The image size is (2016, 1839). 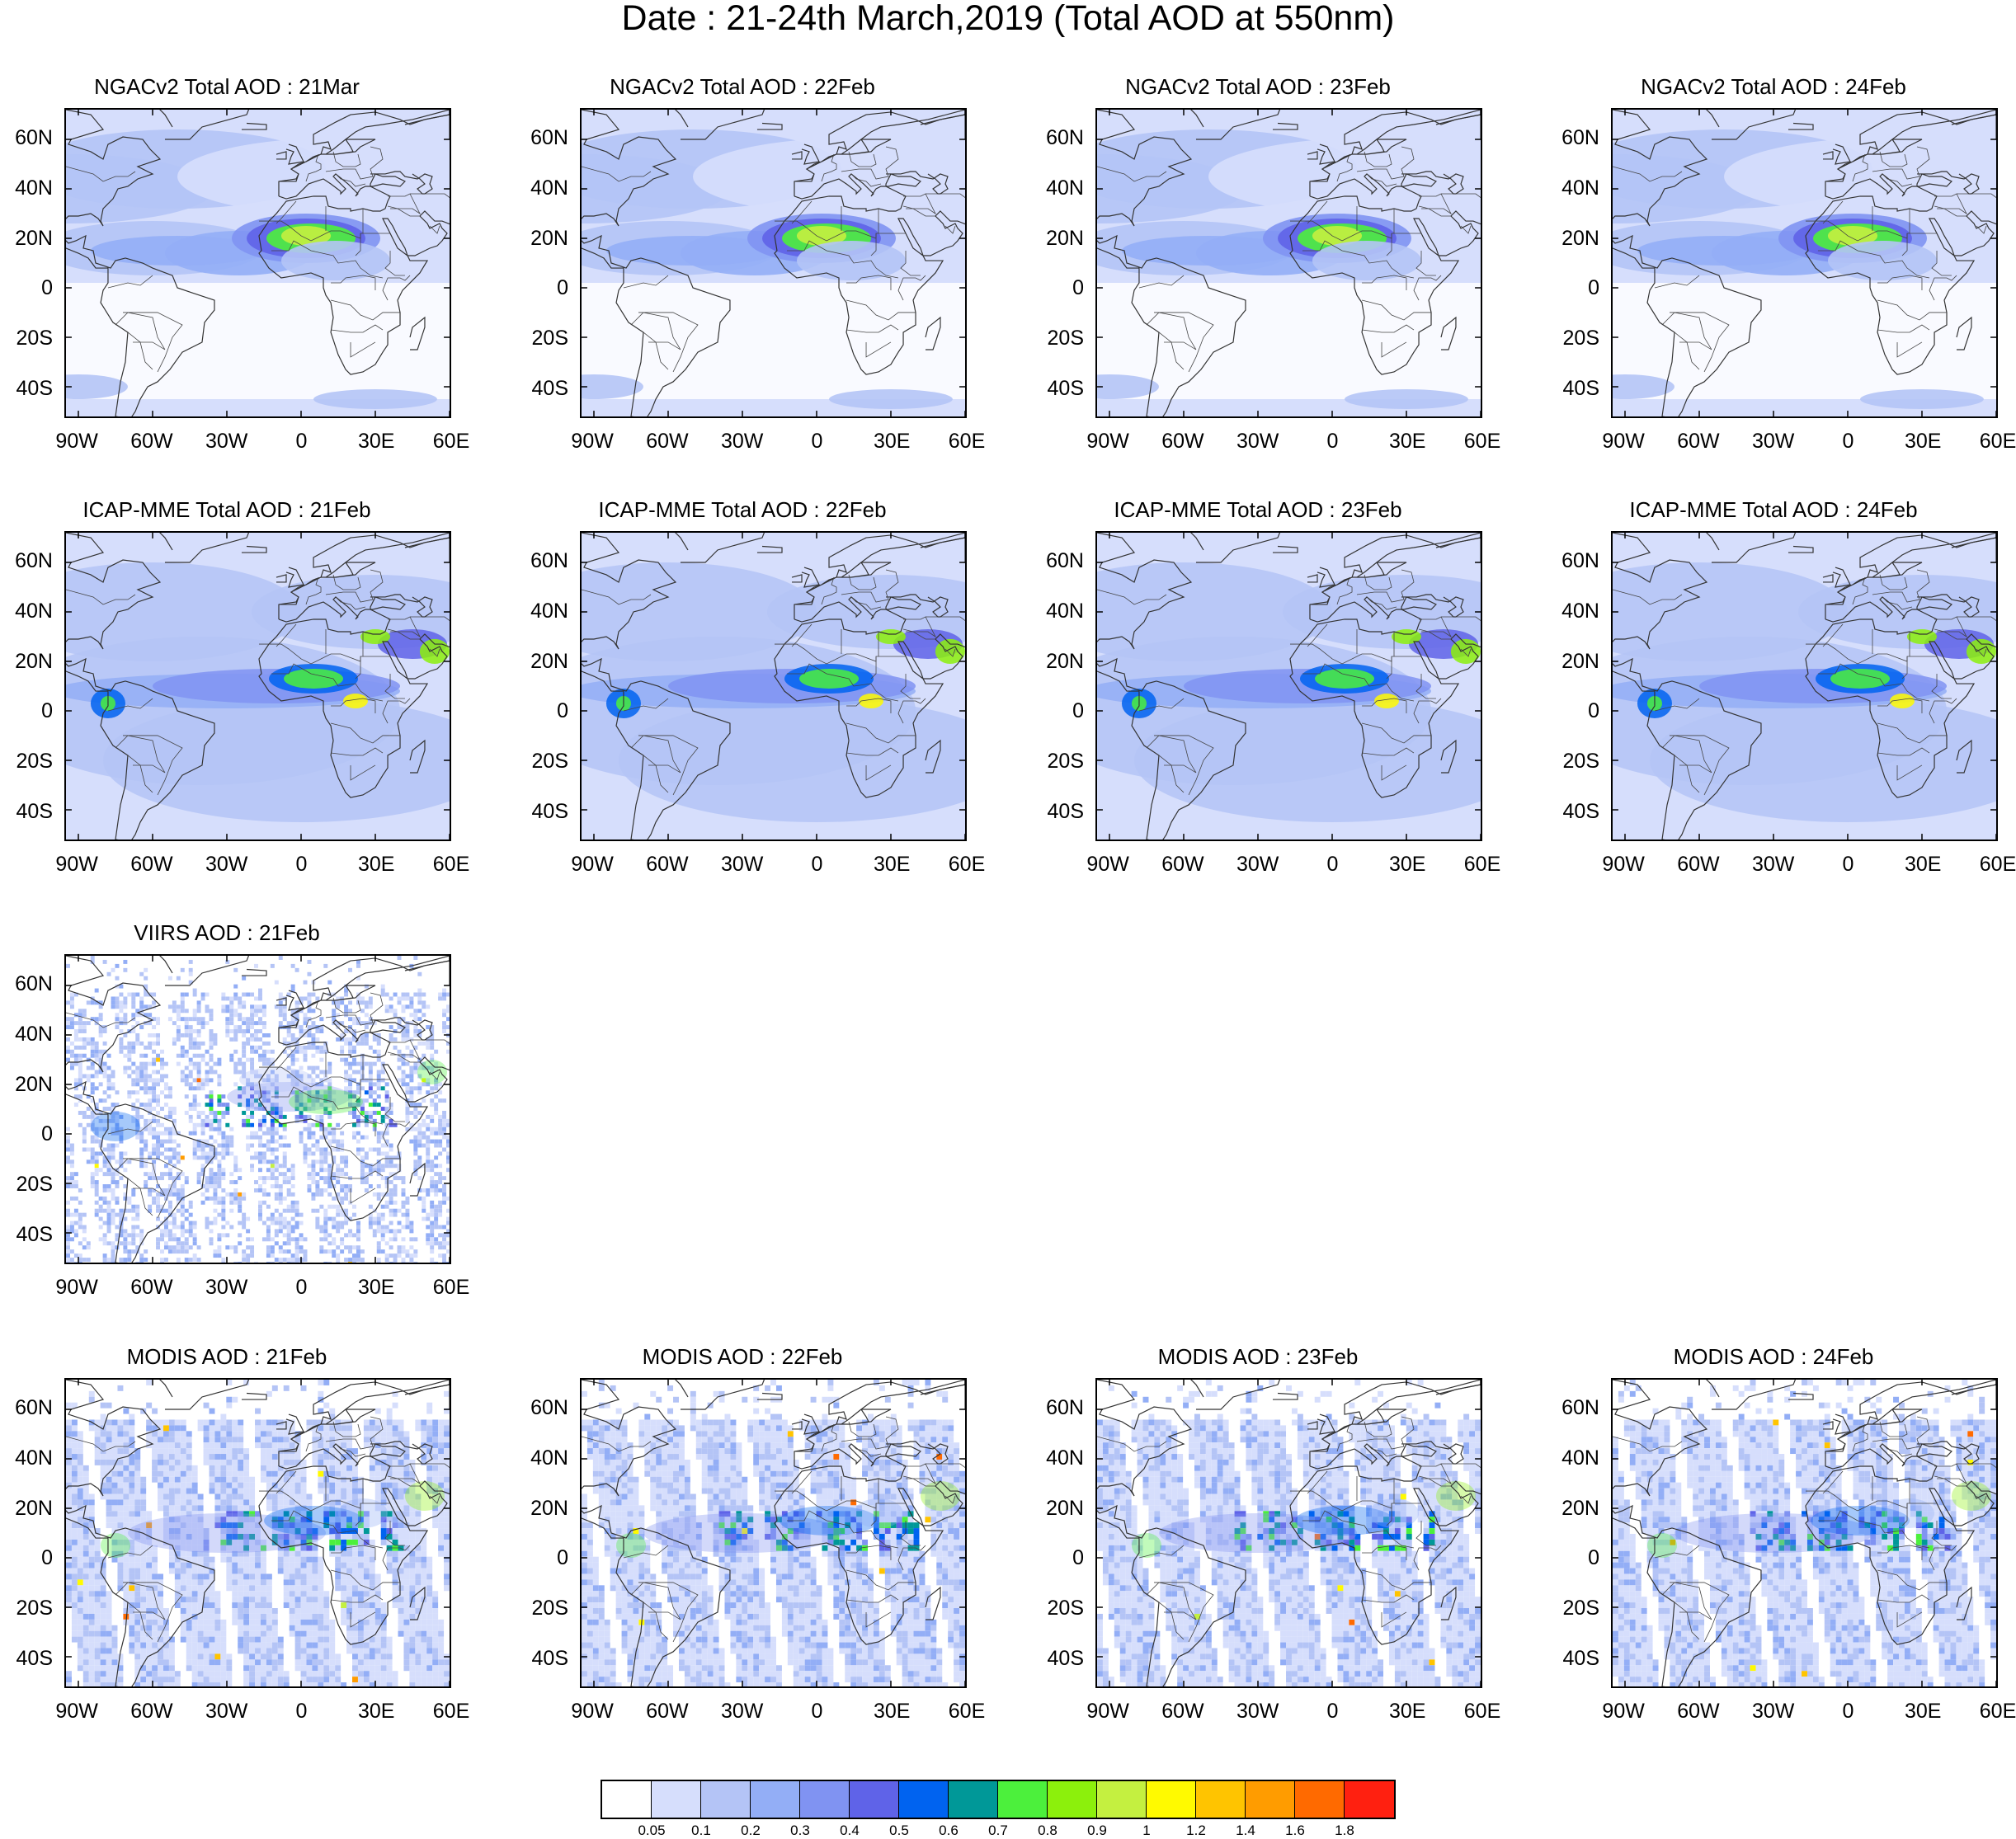 I want to click on latitude-label: 0, so click(x=1078, y=288).